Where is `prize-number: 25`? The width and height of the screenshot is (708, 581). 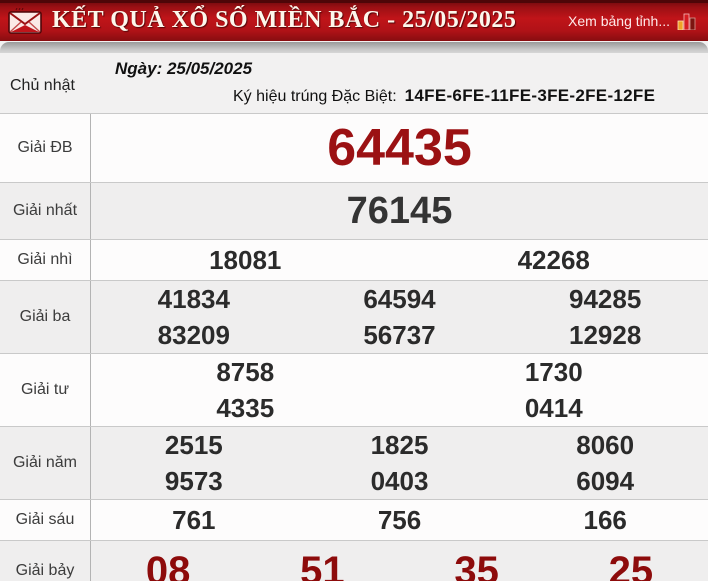
prize-number: 25 is located at coordinates (631, 564).